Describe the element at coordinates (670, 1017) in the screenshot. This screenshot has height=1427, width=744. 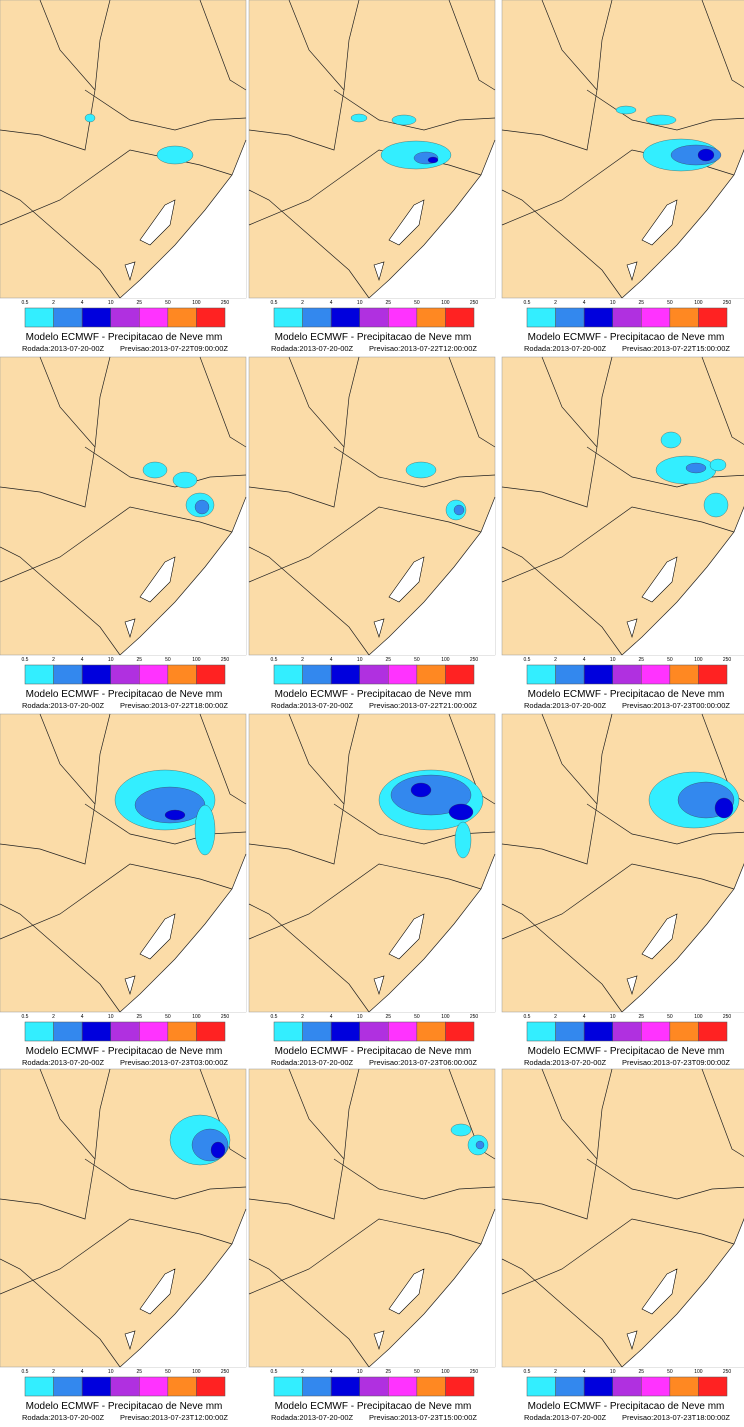
I see `colorbar-tick: 50` at that location.